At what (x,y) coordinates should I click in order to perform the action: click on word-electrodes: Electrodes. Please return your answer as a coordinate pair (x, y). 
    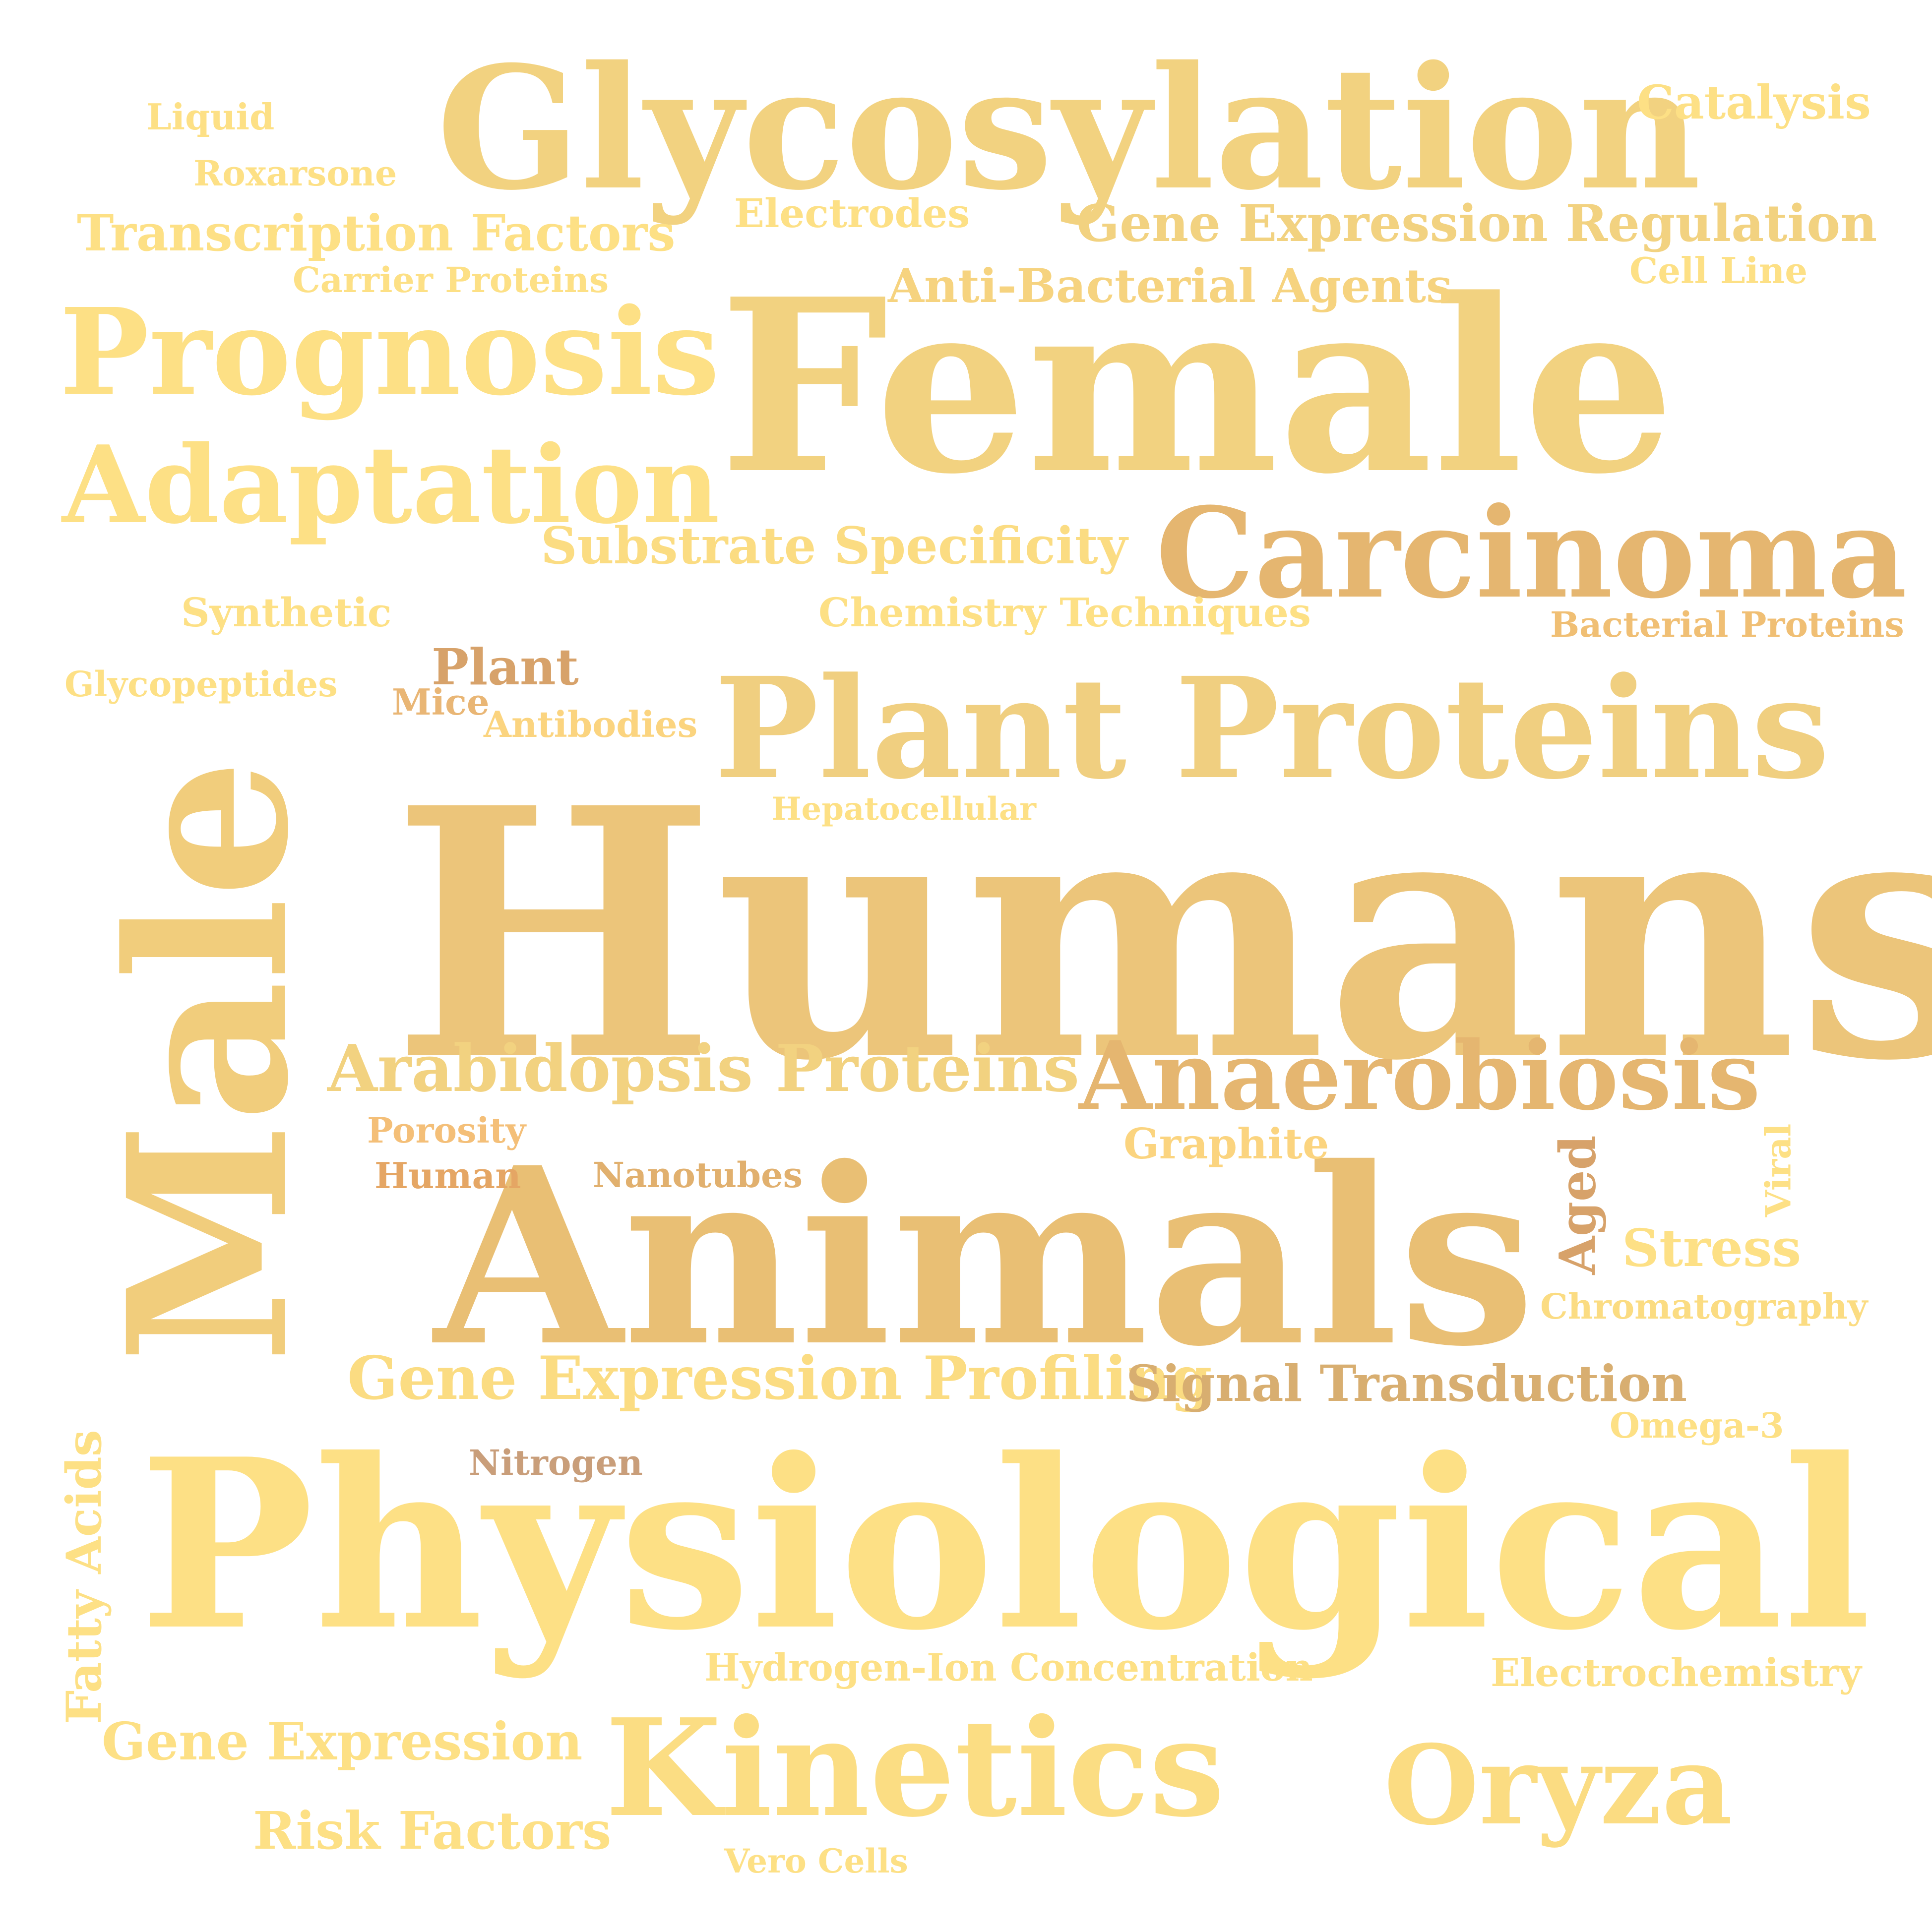
    Looking at the image, I should click on (852, 213).